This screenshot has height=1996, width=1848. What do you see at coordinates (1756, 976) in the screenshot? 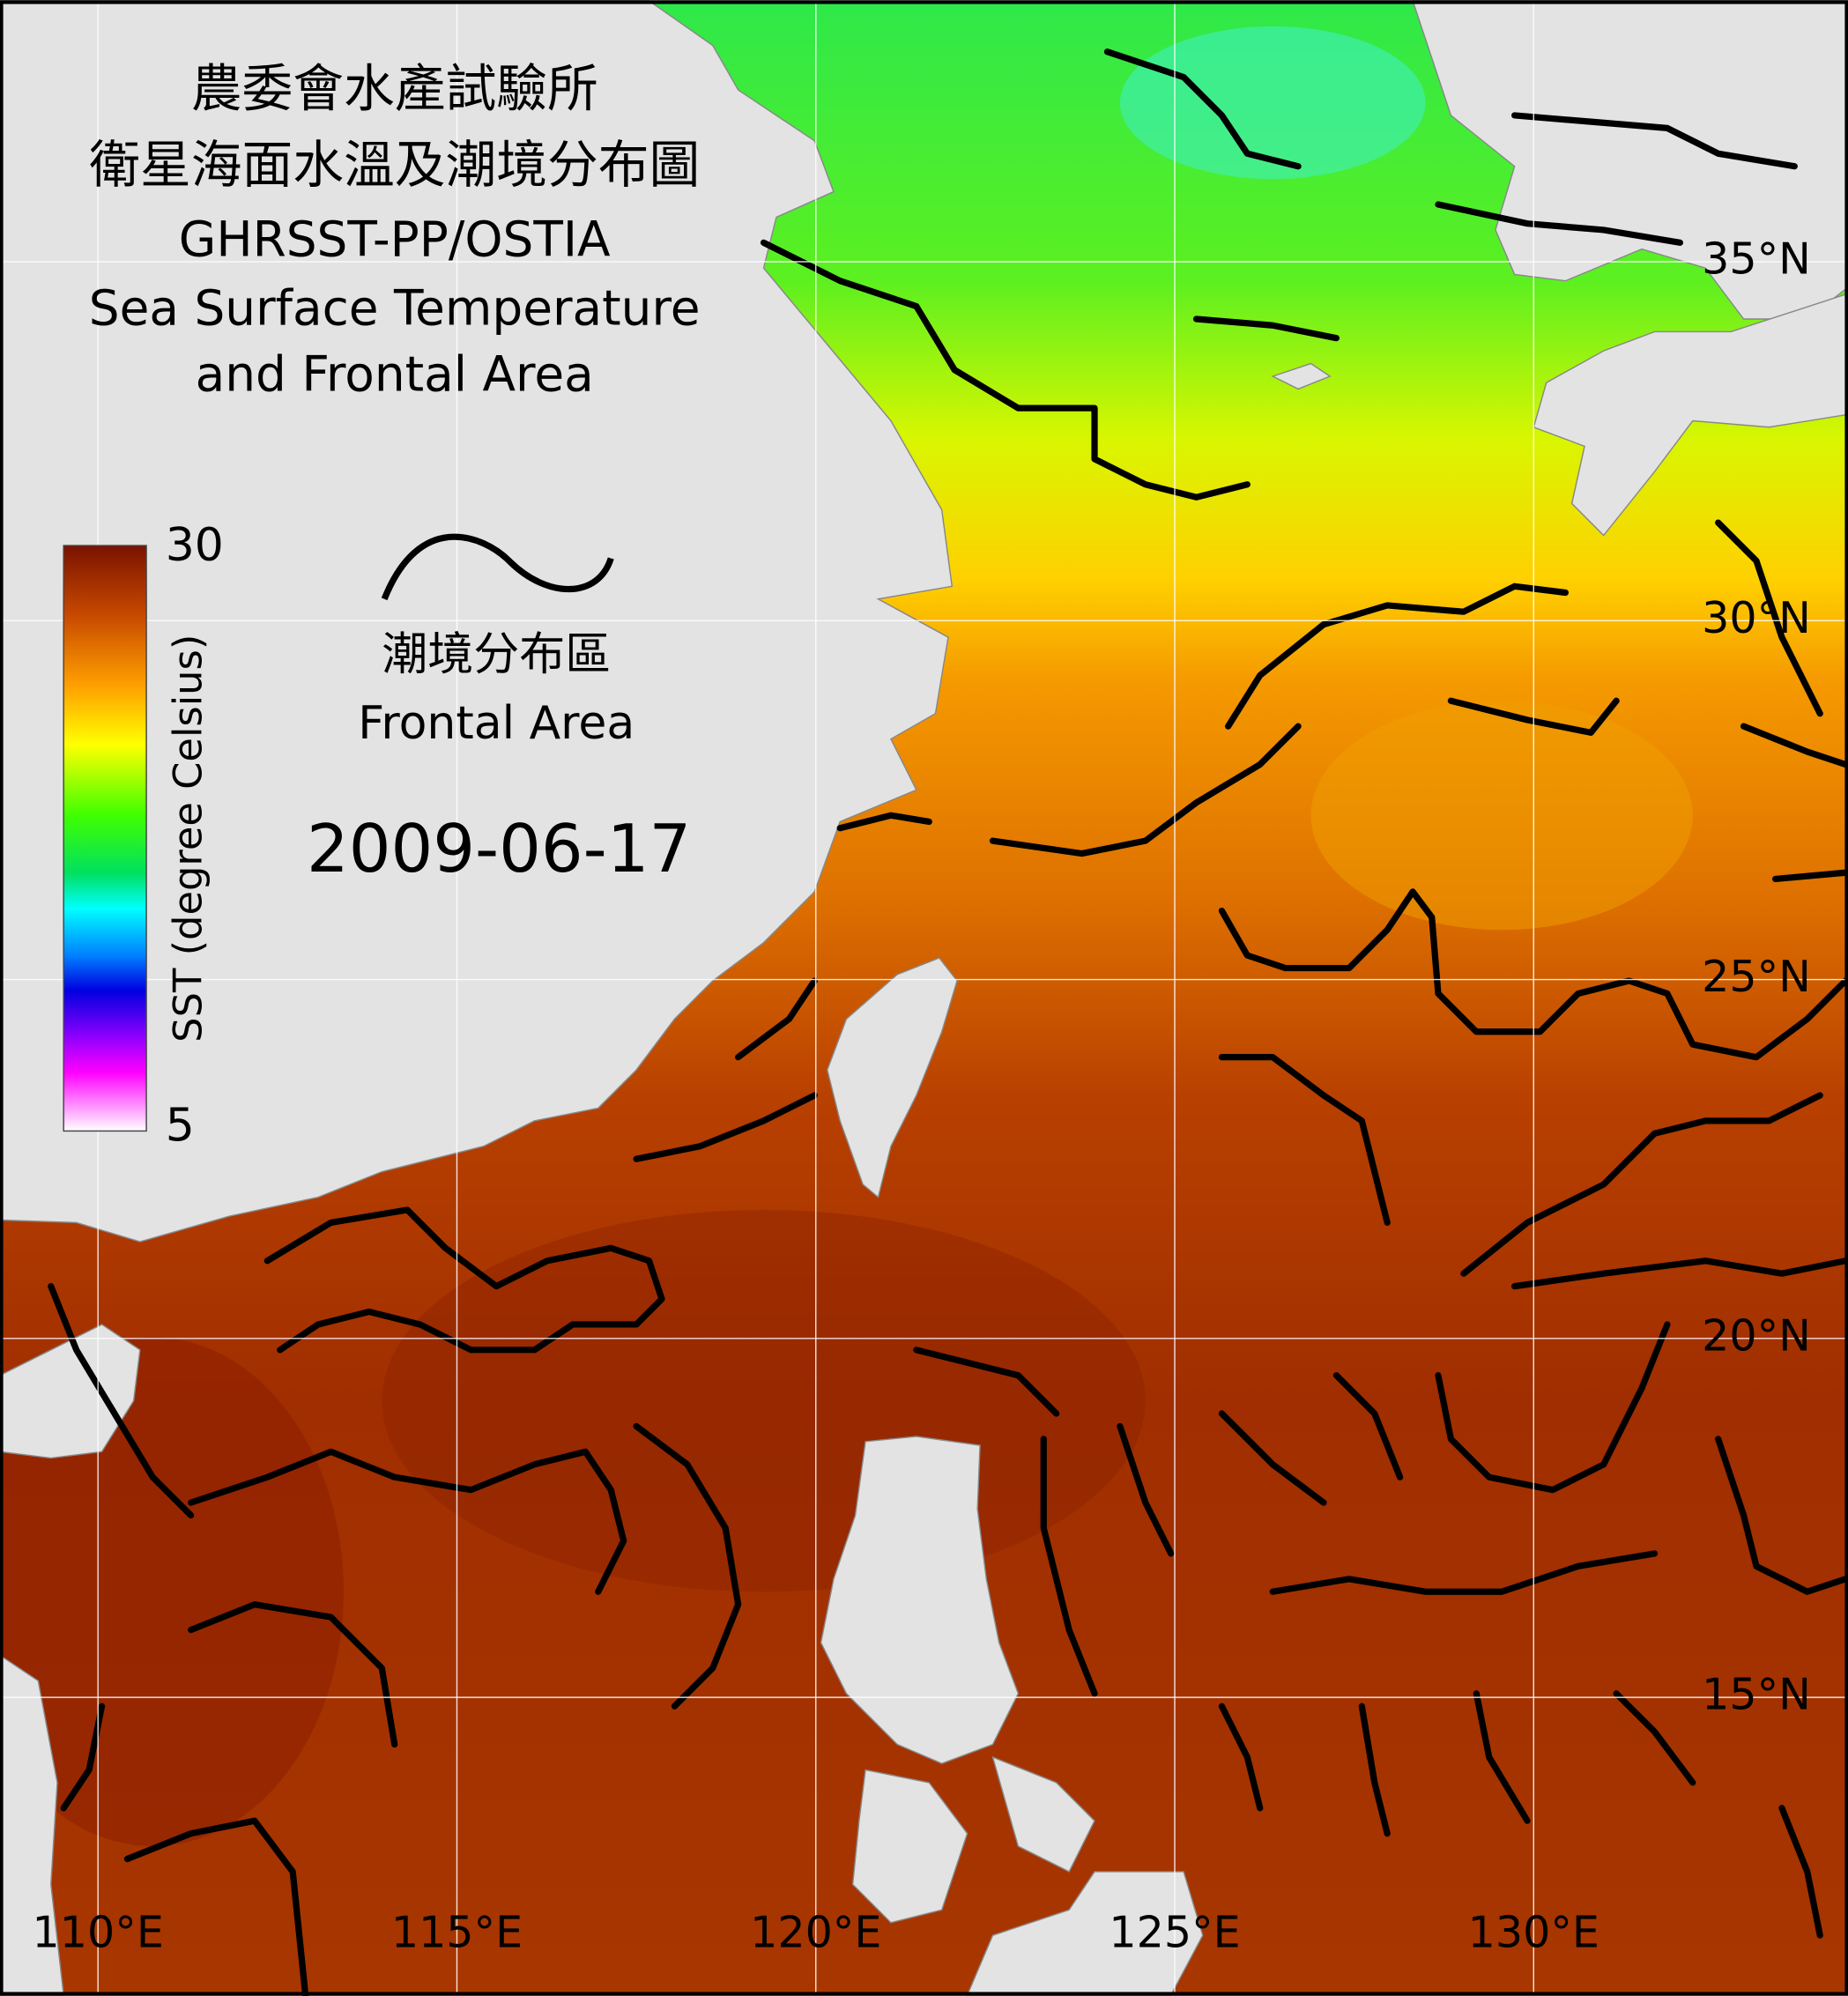
I see `latitude-label: 25°N` at bounding box center [1756, 976].